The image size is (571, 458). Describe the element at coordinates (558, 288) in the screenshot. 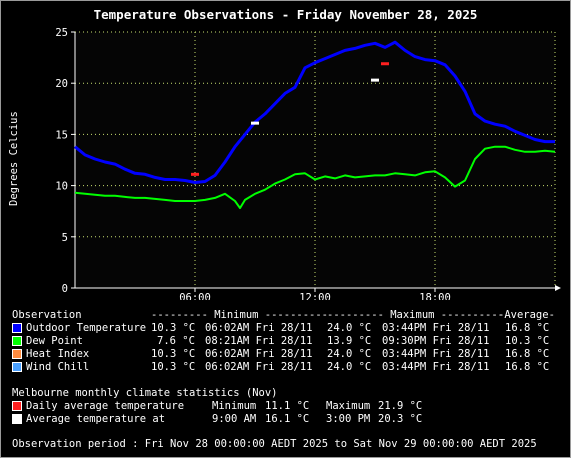

I see `x-axis-arrow` at that location.